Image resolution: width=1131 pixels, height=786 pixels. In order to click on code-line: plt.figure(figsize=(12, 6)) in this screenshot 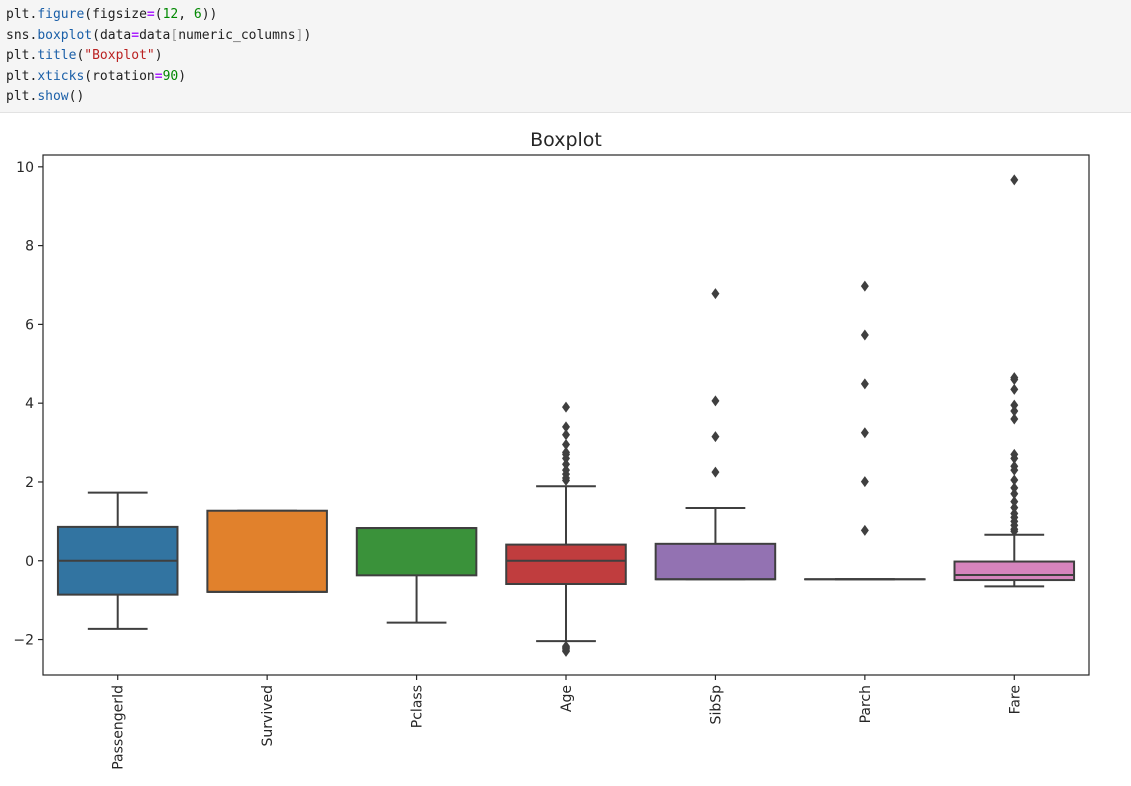, I will do `click(158, 15)`.